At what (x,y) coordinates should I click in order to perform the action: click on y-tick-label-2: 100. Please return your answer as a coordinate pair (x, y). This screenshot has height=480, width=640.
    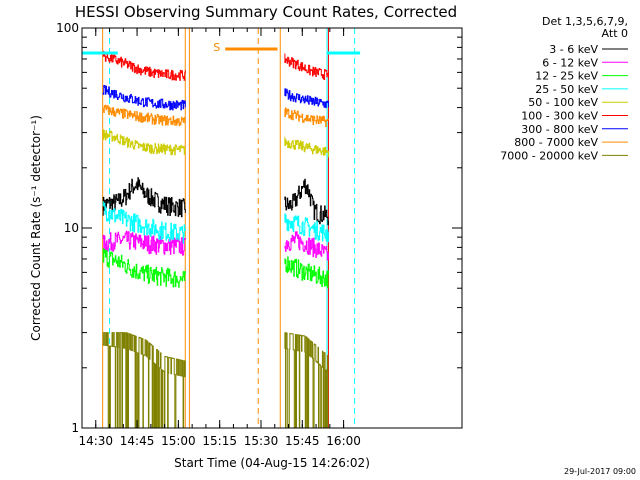
    Looking at the image, I should click on (67, 28).